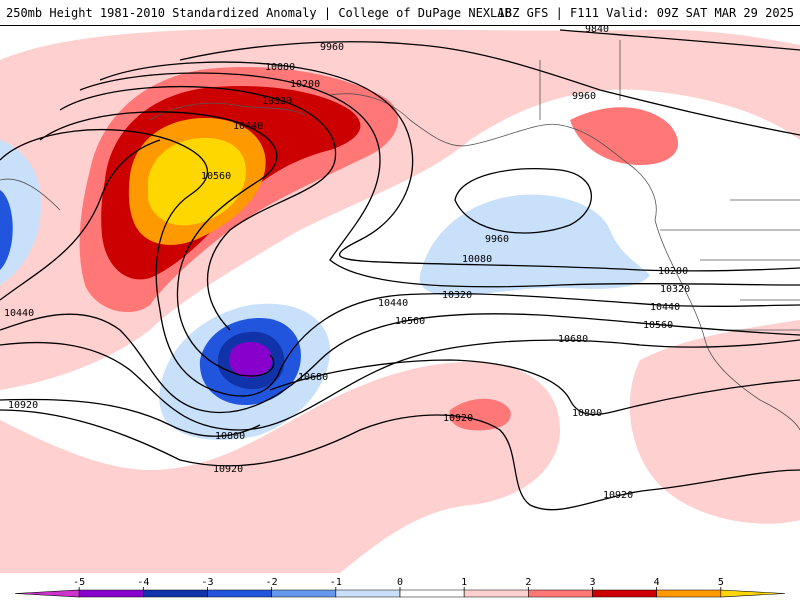 Image resolution: width=800 pixels, height=604 pixels. I want to click on contour-label: 9840, so click(597, 30).